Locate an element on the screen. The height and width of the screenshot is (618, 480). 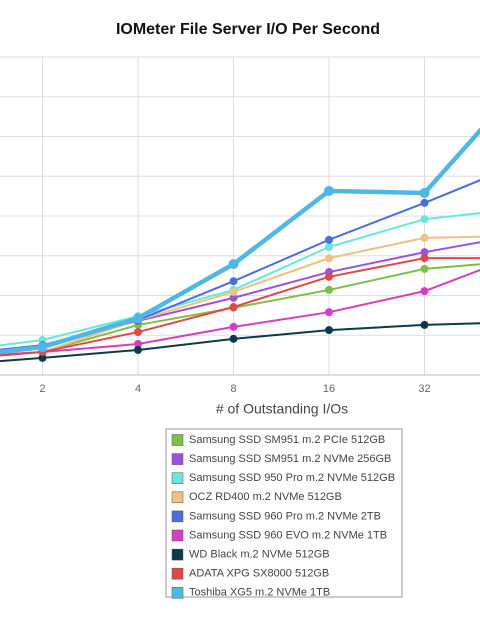
x-tick-label: 8 is located at coordinates (233, 389).